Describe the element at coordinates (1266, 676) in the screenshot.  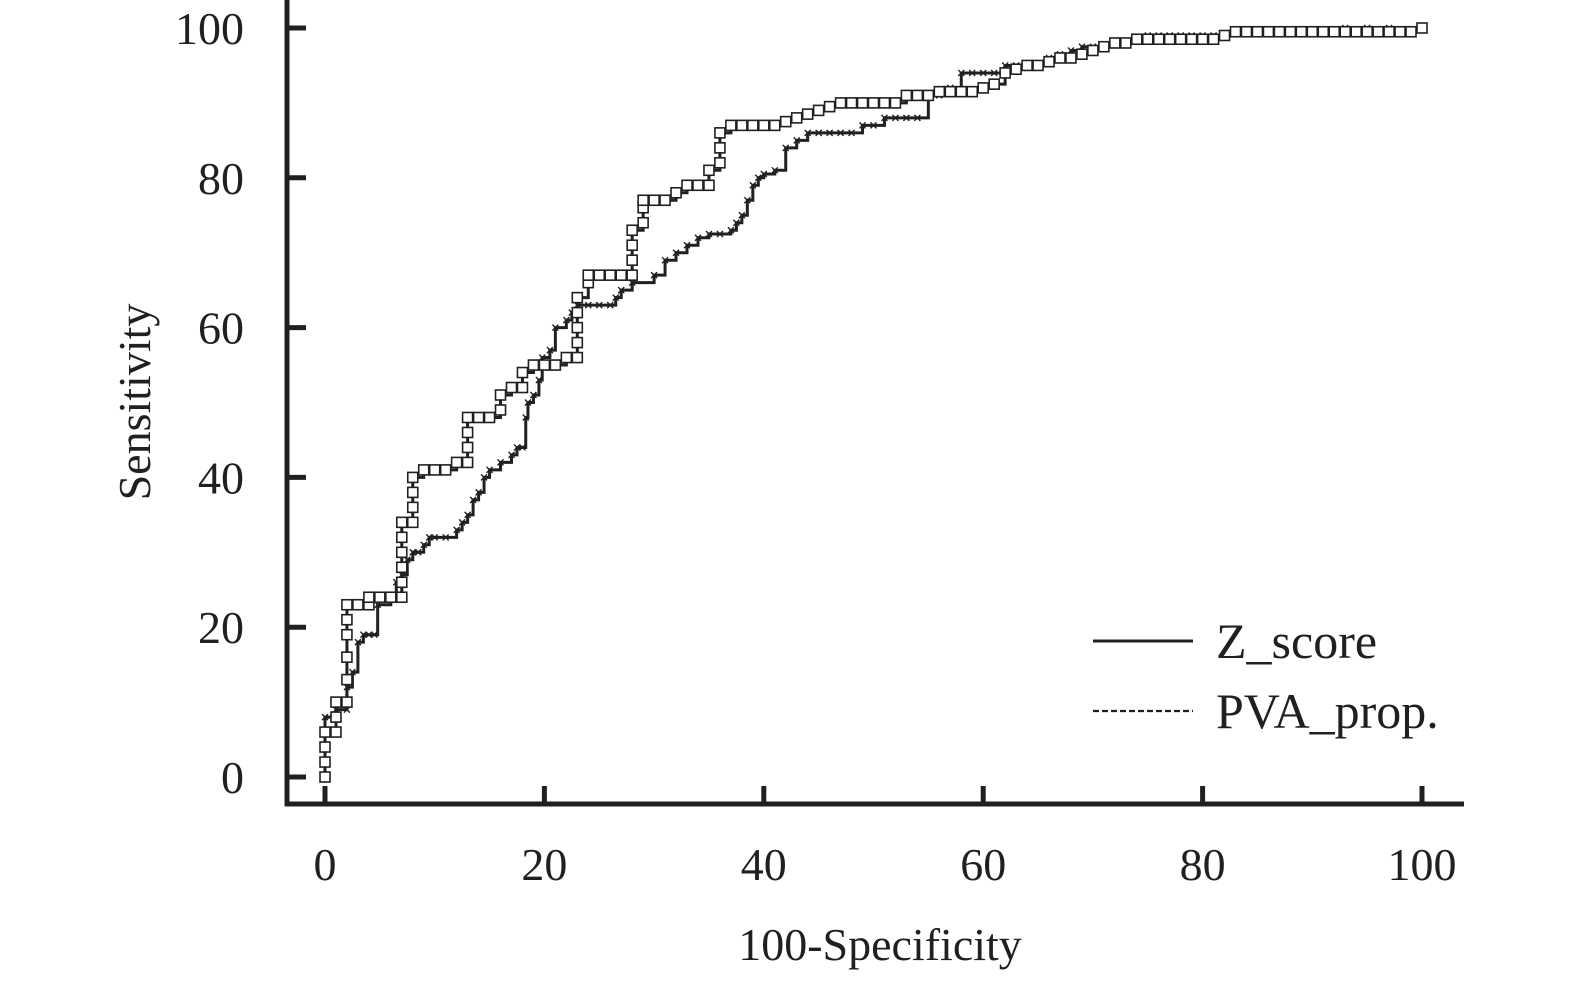
I see `legend: Z_score PVA_prop.` at that location.